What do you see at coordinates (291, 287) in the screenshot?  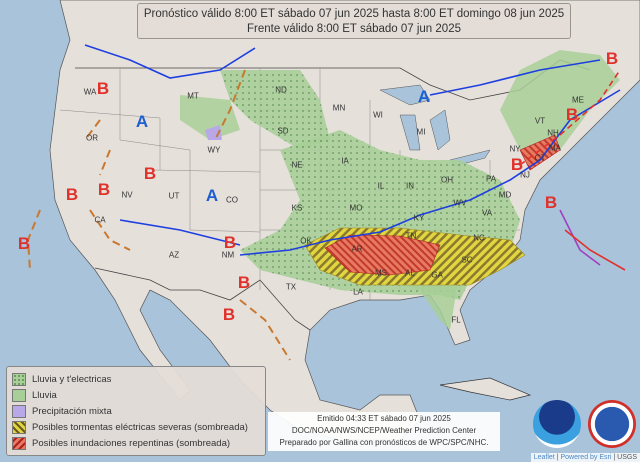 I see `state-label: TX` at bounding box center [291, 287].